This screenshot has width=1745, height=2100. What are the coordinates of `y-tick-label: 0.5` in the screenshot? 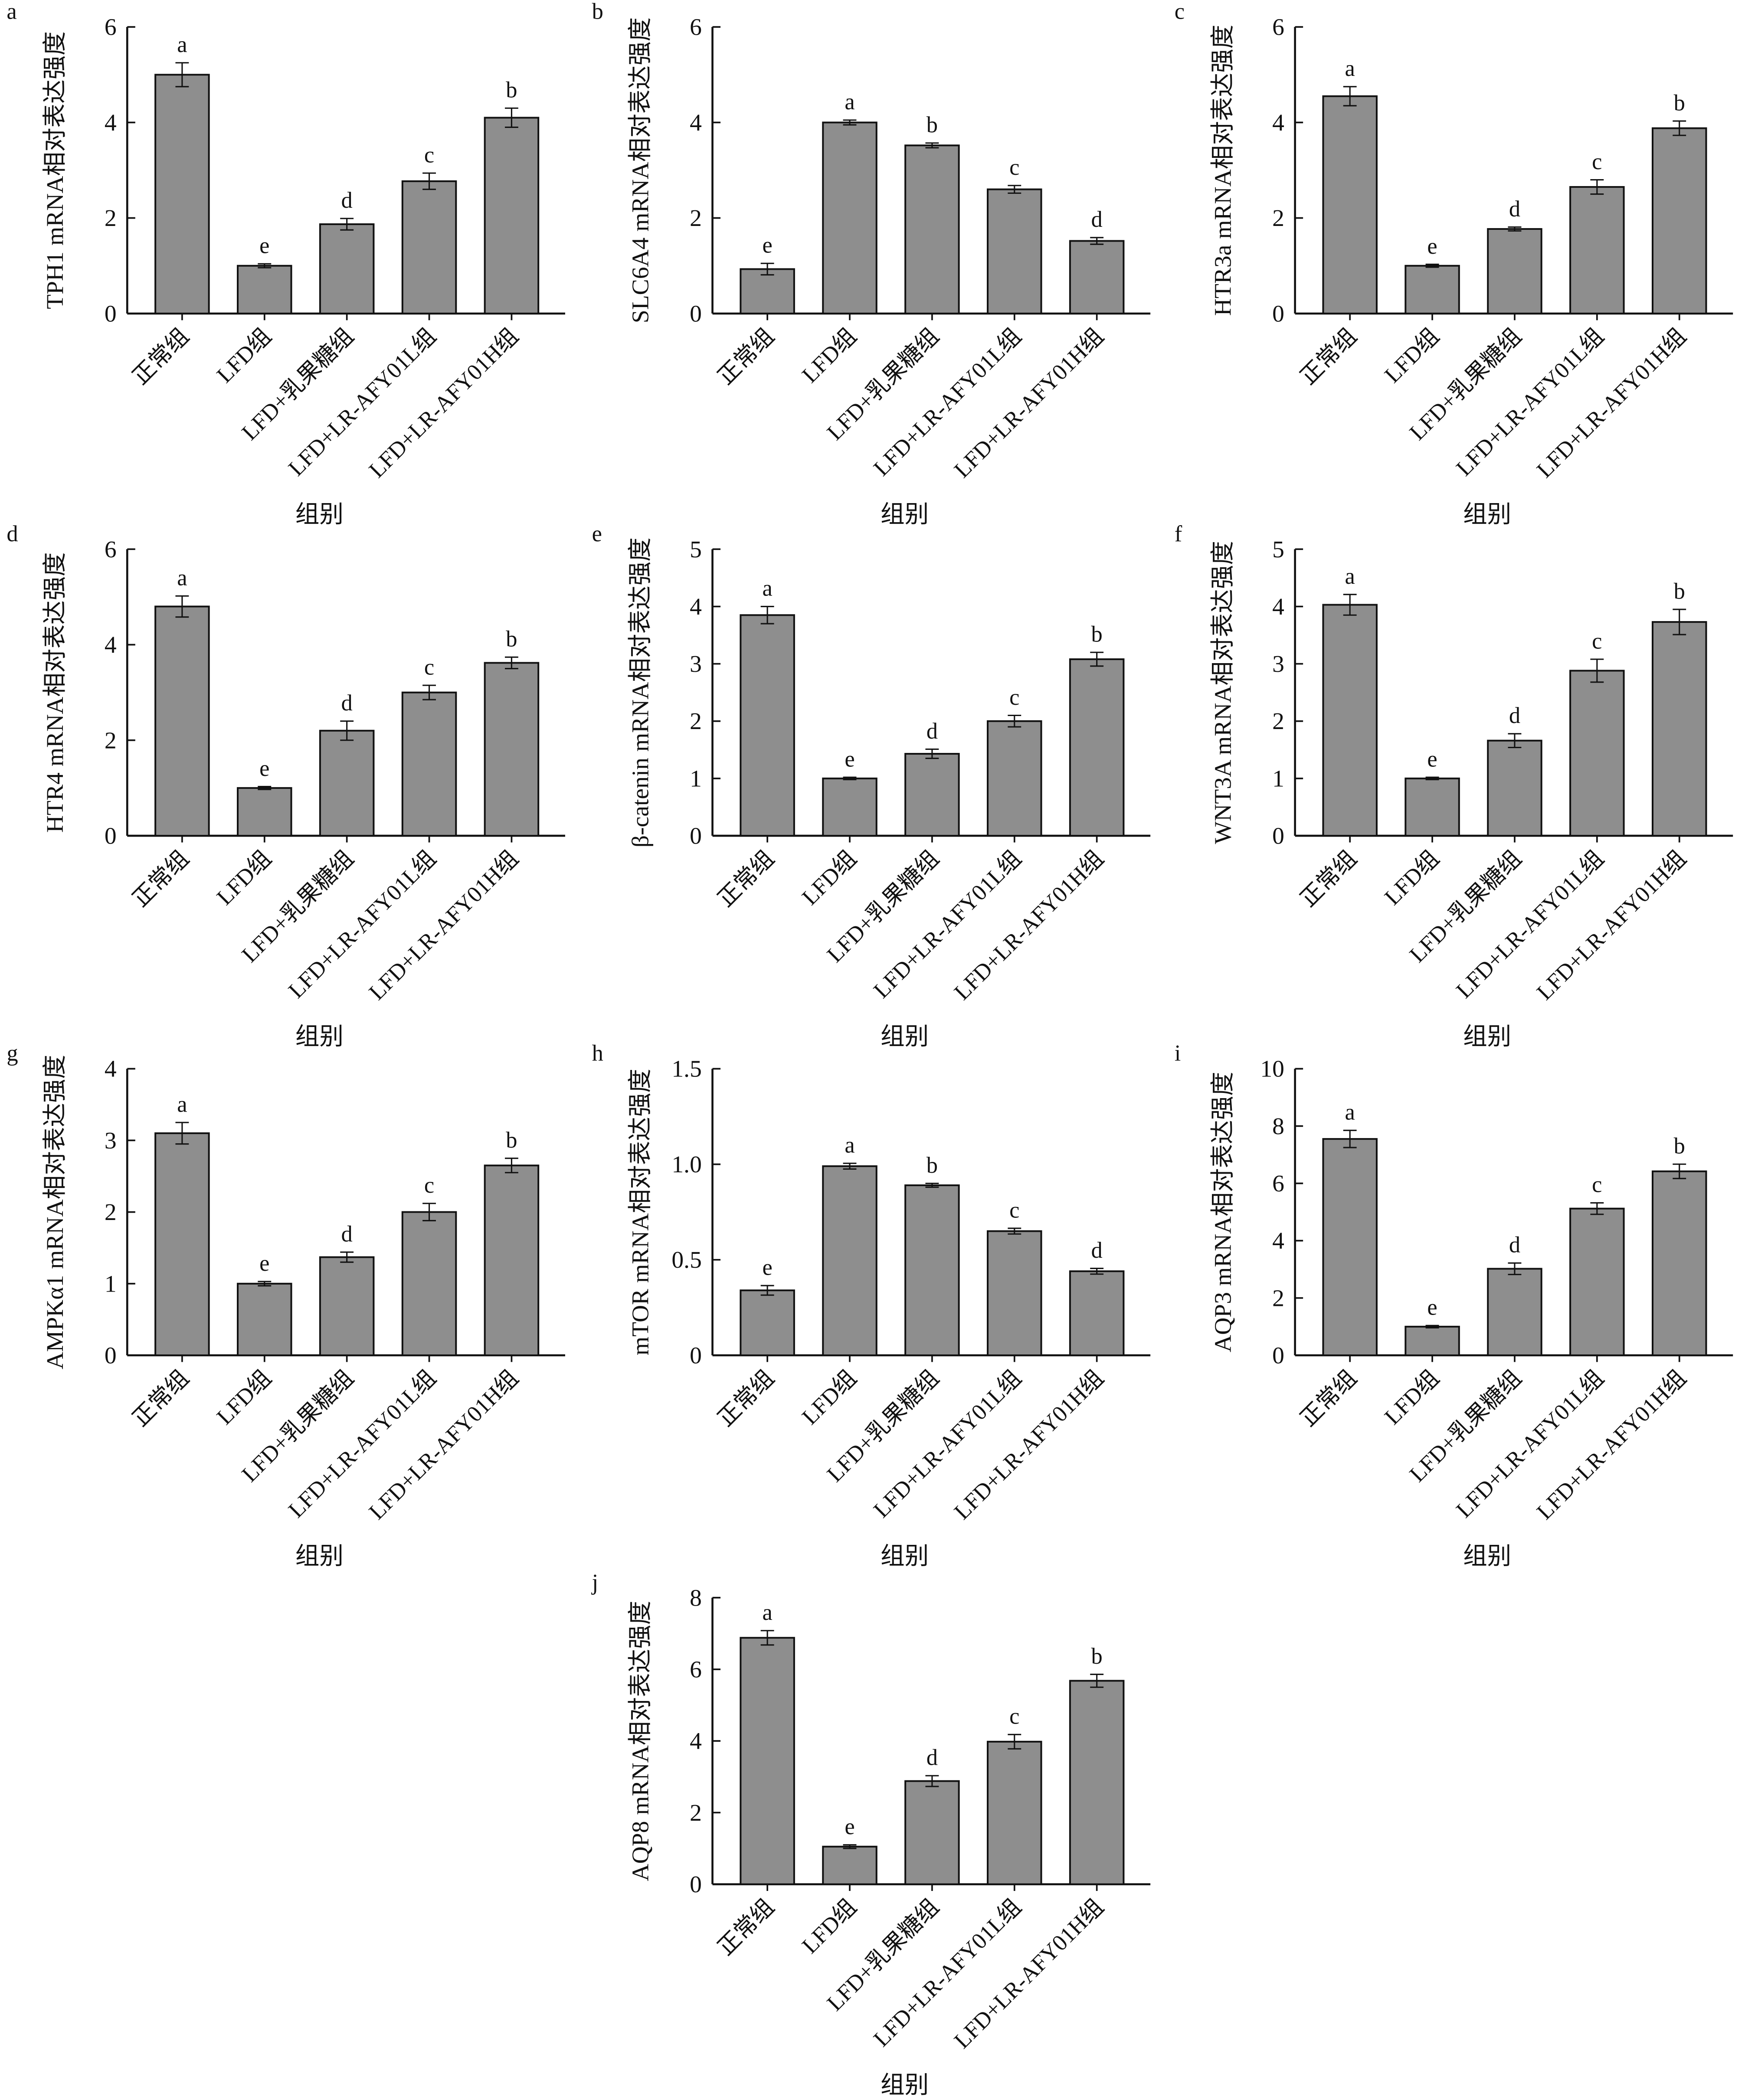 It's located at (686, 1259).